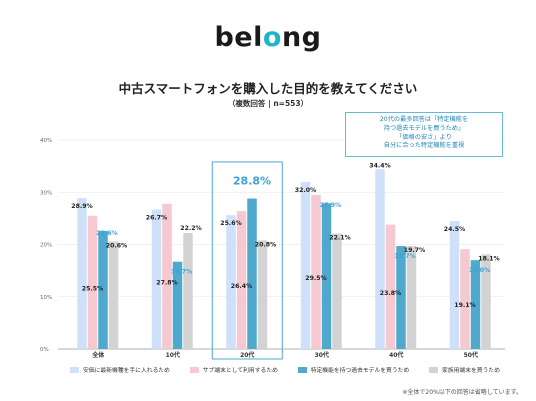 The height and width of the screenshot is (401, 536). What do you see at coordinates (479, 270) in the screenshot?
I see `data-label: 17.0%` at bounding box center [479, 270].